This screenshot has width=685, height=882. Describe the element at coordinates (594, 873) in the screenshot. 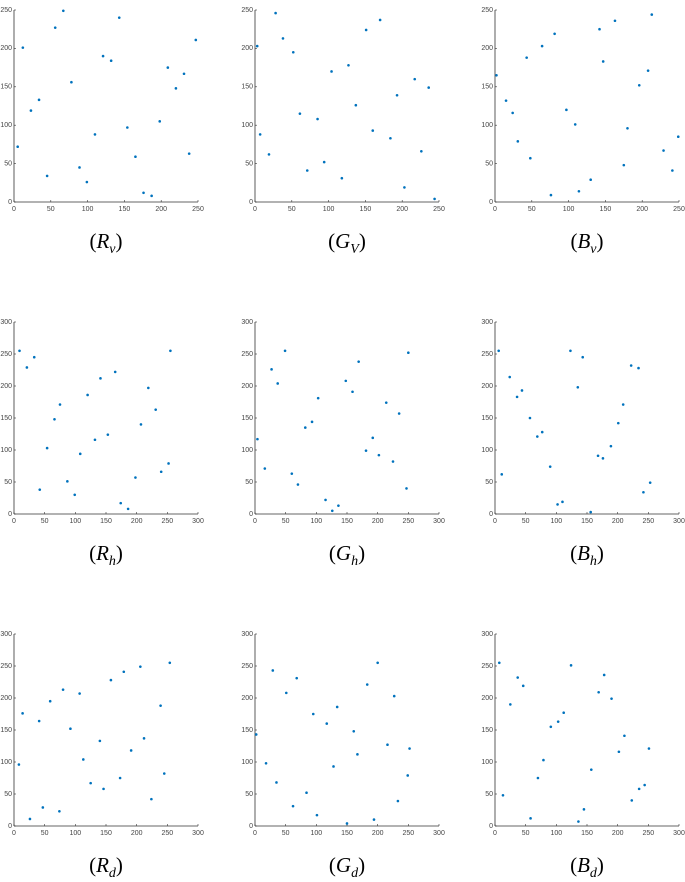

I see `caption-subscript: d` at that location.